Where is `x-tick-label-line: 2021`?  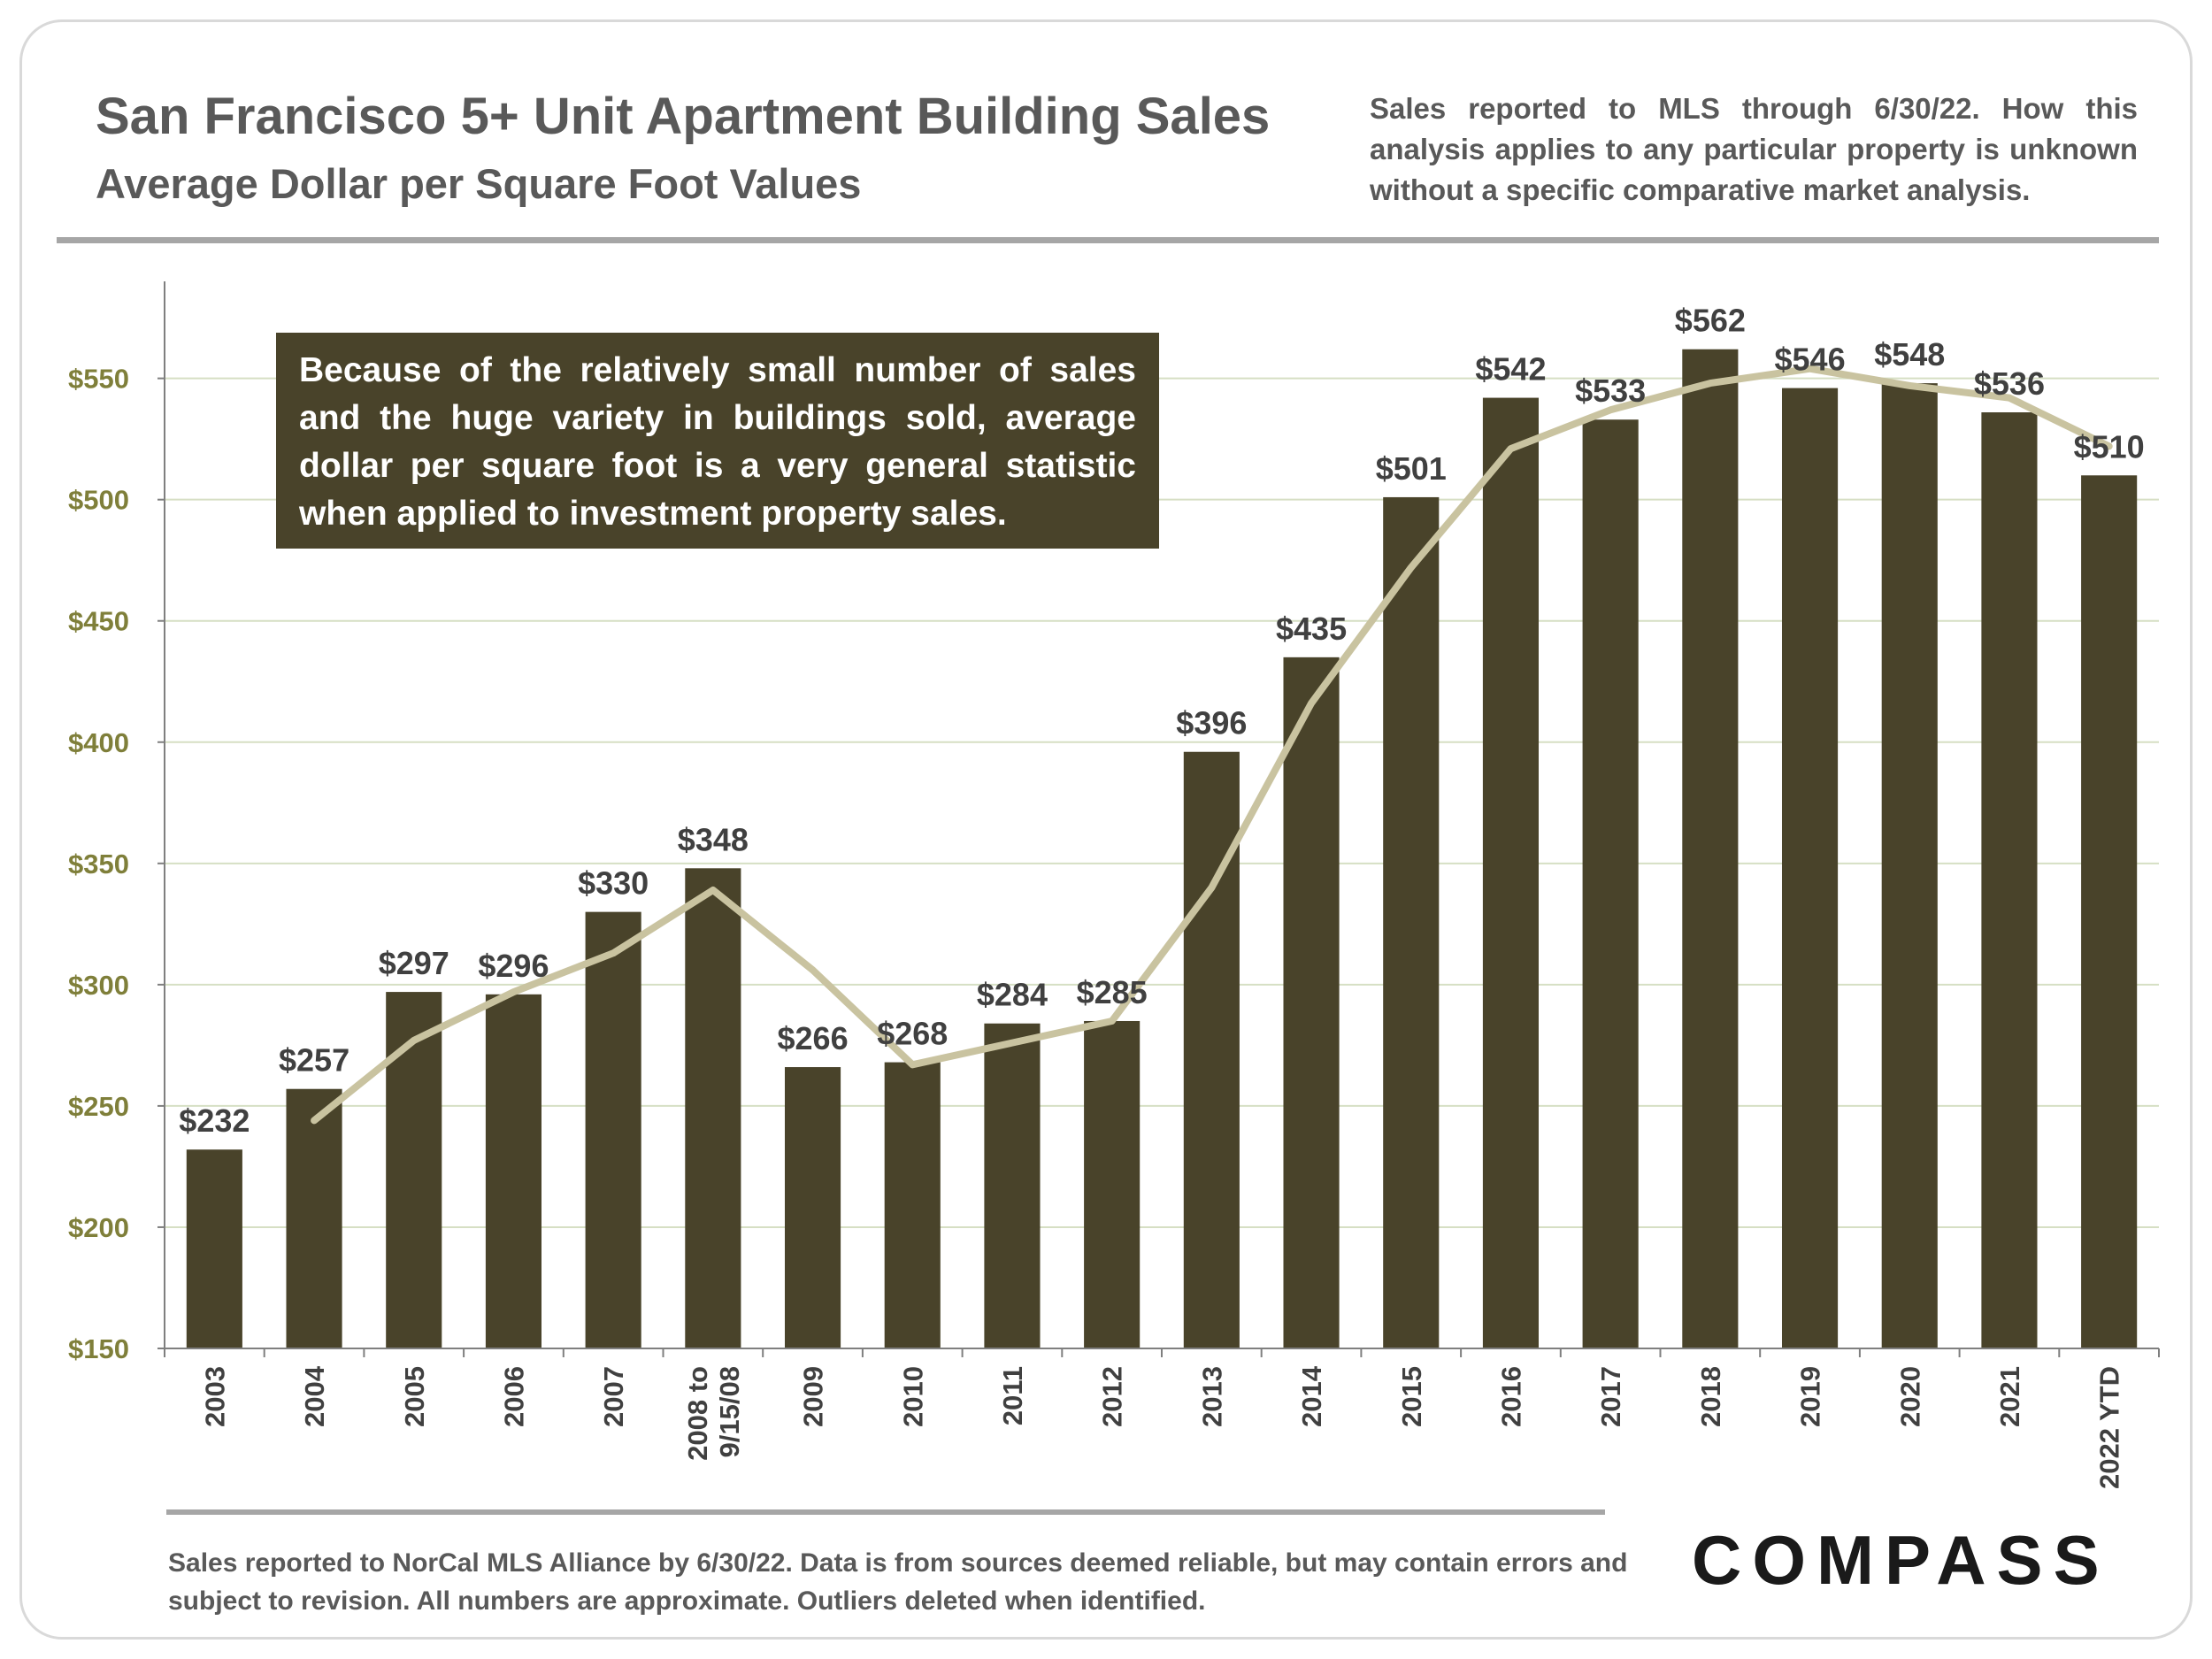
x-tick-label-line: 2021 is located at coordinates (2010, 1397).